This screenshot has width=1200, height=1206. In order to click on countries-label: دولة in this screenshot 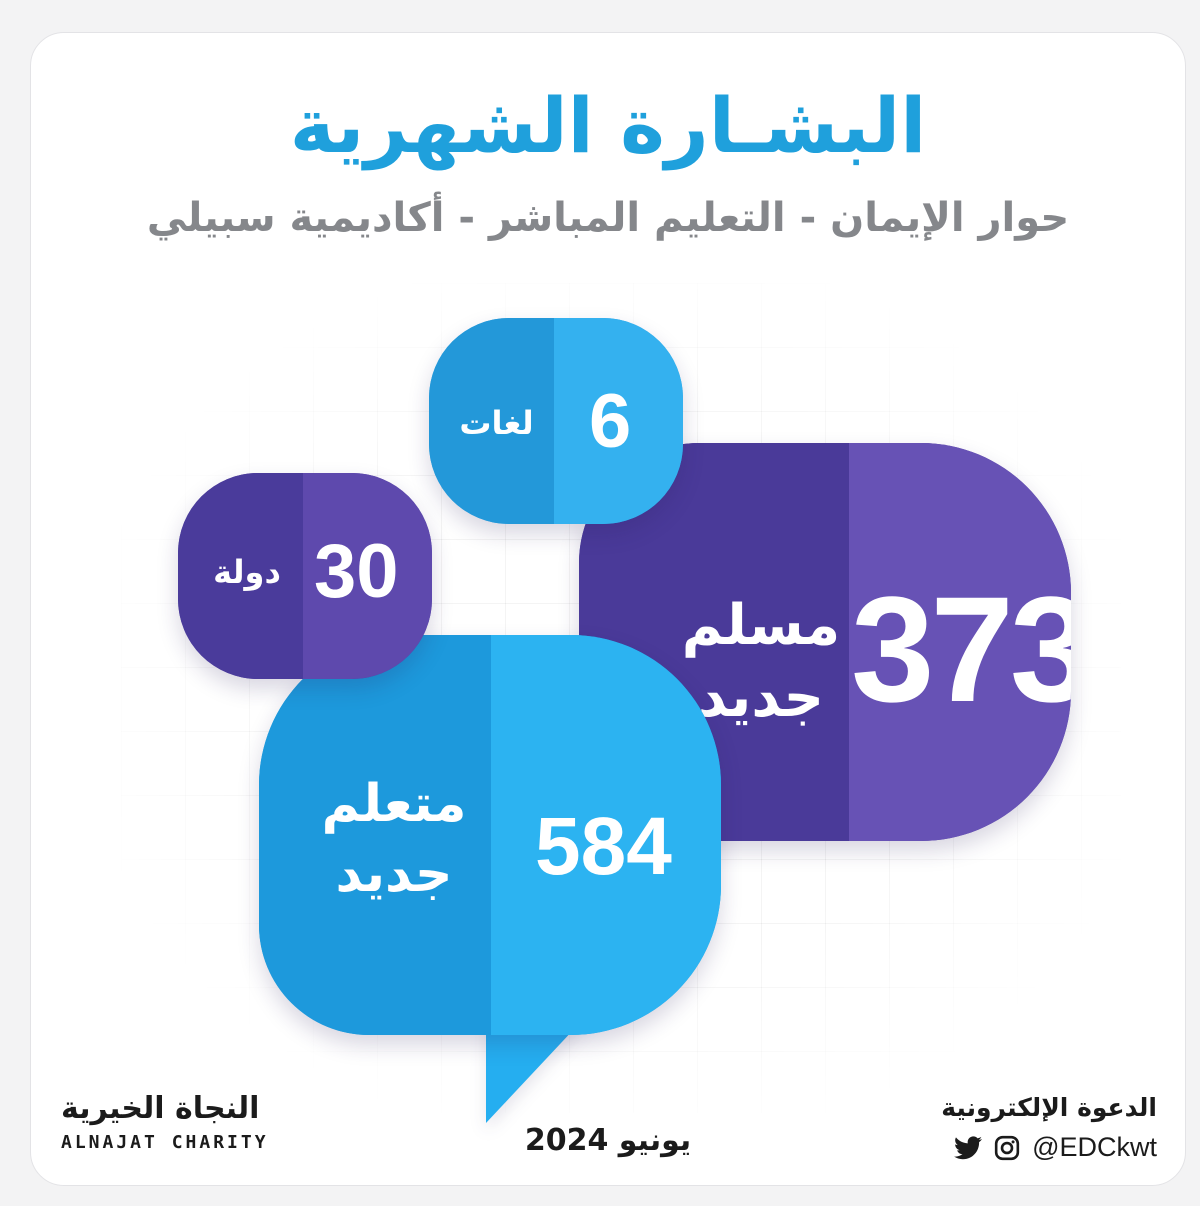, I will do `click(247, 572)`.